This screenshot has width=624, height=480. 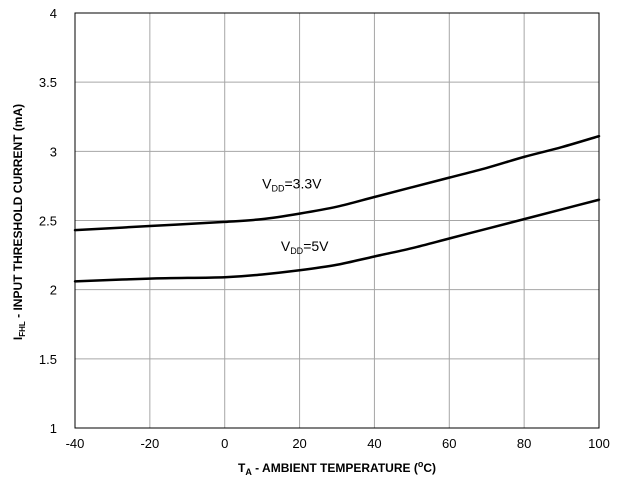 What do you see at coordinates (149, 443) in the screenshot?
I see `x-tick-label: -20` at bounding box center [149, 443].